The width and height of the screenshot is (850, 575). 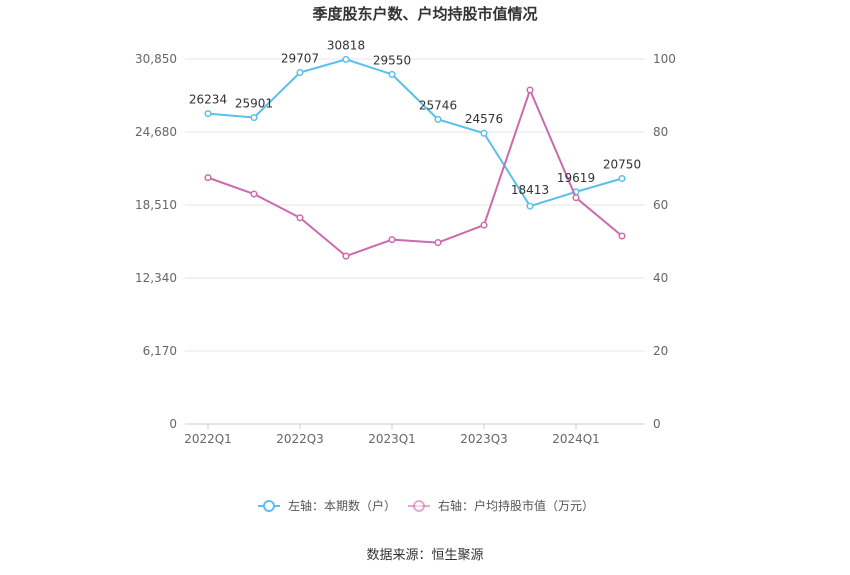 I want to click on series-1-line, so click(x=415, y=133).